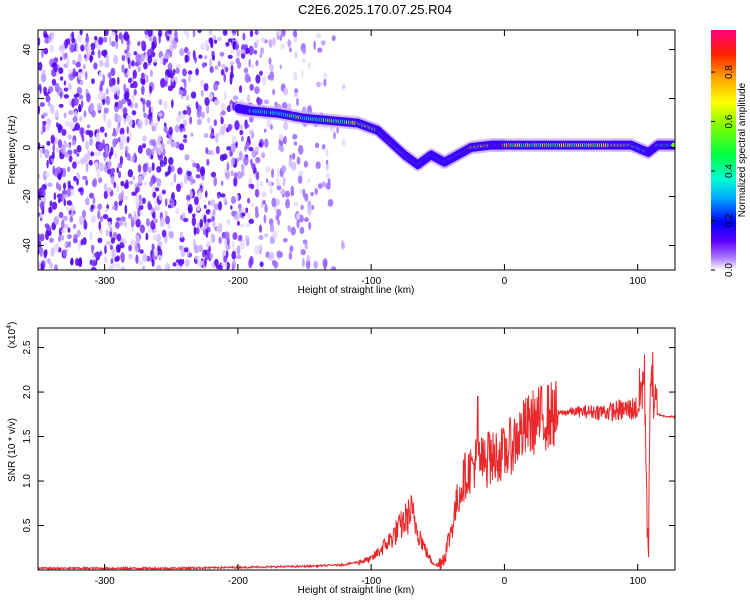 This screenshot has height=600, width=750. What do you see at coordinates (105, 581) in the screenshot?
I see `x-tick-label: -300` at bounding box center [105, 581].